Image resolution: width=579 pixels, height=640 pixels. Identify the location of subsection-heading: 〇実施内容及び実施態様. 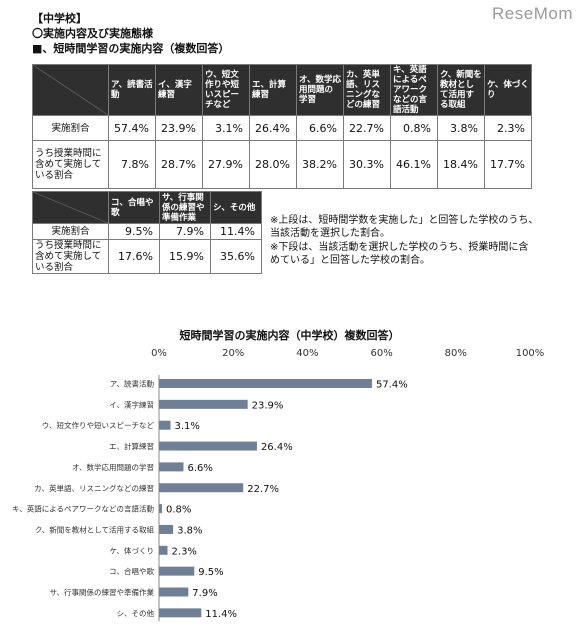
(92, 33).